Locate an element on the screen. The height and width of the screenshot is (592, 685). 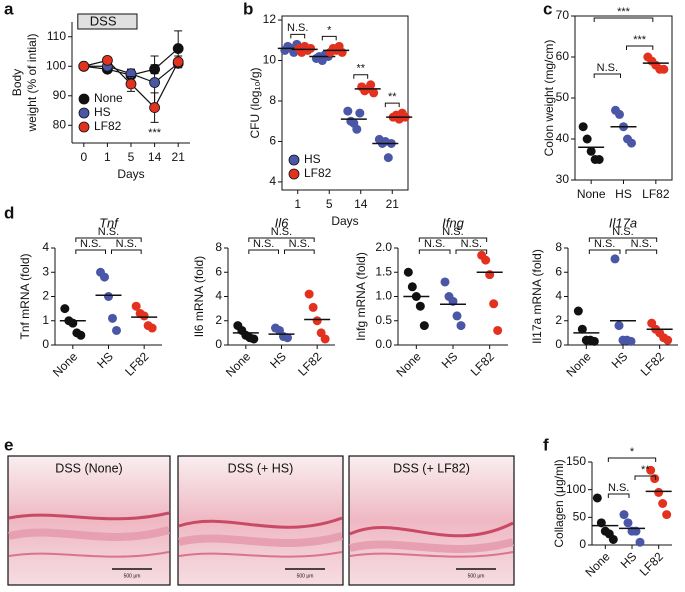
chart-title: Tnf is located at coordinates (109, 222).